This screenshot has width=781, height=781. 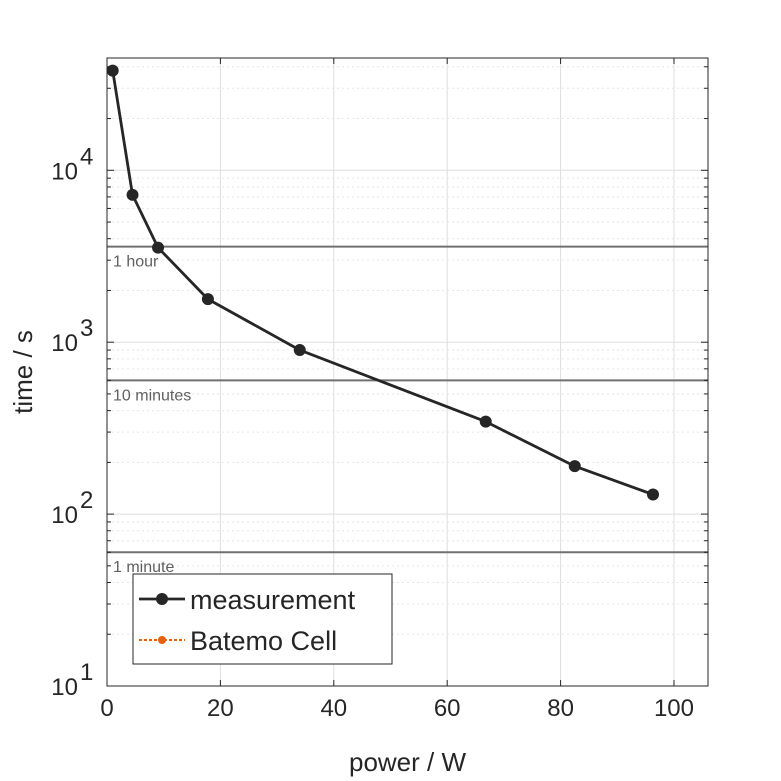 What do you see at coordinates (407, 762) in the screenshot?
I see `x-axis-label: power / W` at bounding box center [407, 762].